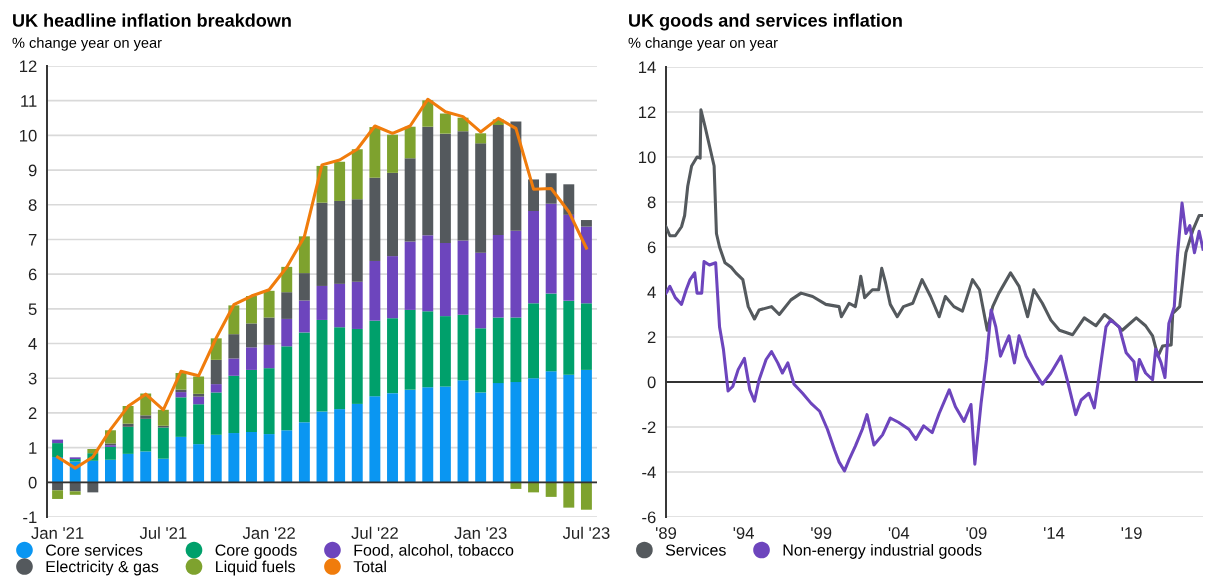  Describe the element at coordinates (651, 337) in the screenshot. I see `y-tick-label: 2` at that location.